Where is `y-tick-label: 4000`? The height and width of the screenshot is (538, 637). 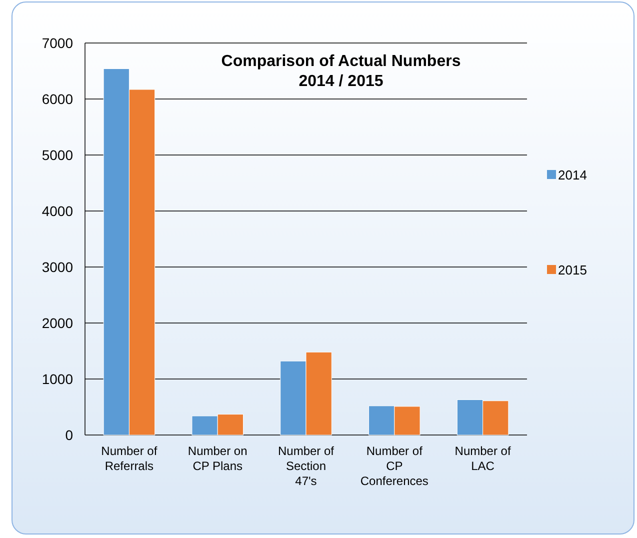 y-tick-label: 4000 is located at coordinates (58, 210).